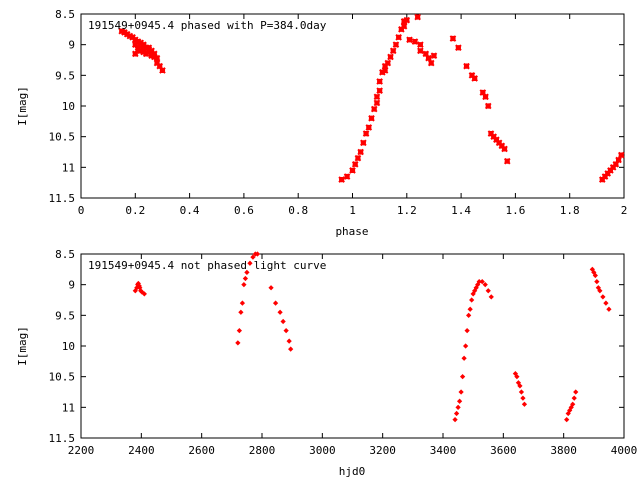 This screenshot has height=480, width=640. What do you see at coordinates (207, 25) in the screenshot?
I see `phased-plot-title: 191549+0945.4 phased with P=384.0day` at bounding box center [207, 25].